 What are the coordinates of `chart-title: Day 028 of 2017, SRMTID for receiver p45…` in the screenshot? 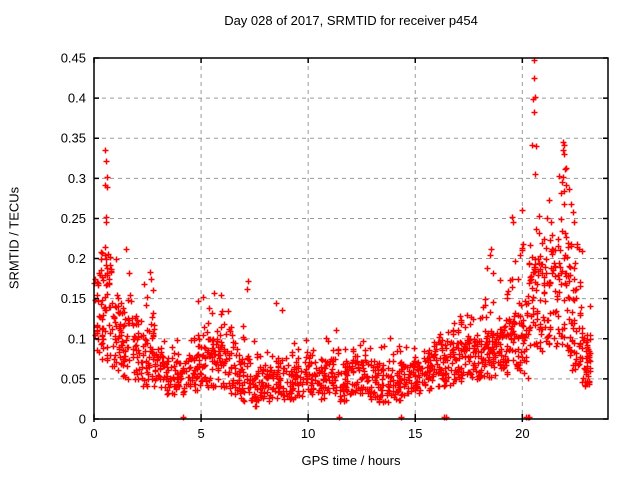 It's located at (351, 20).